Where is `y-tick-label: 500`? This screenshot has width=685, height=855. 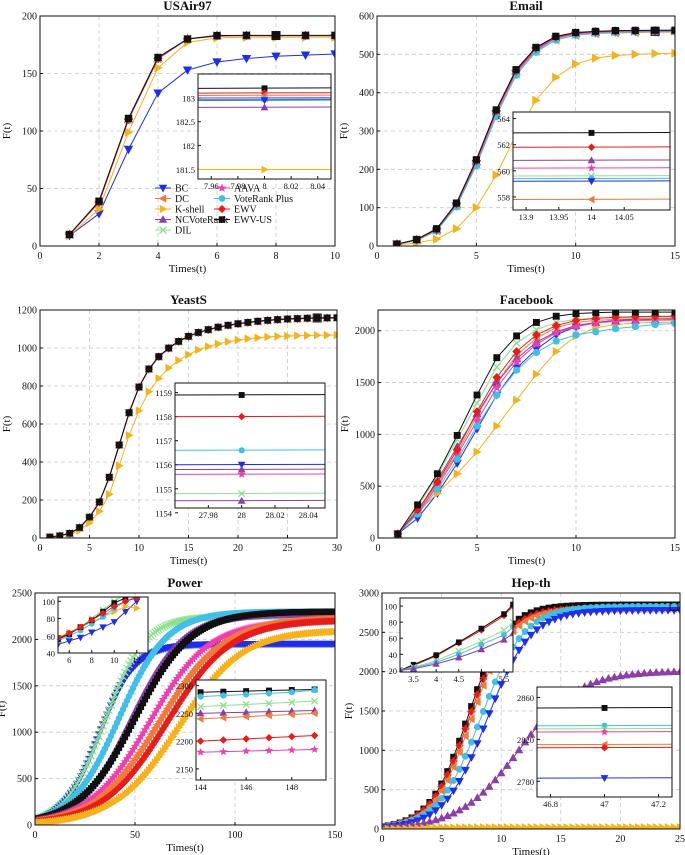 y-tick-label: 500 is located at coordinates (367, 487).